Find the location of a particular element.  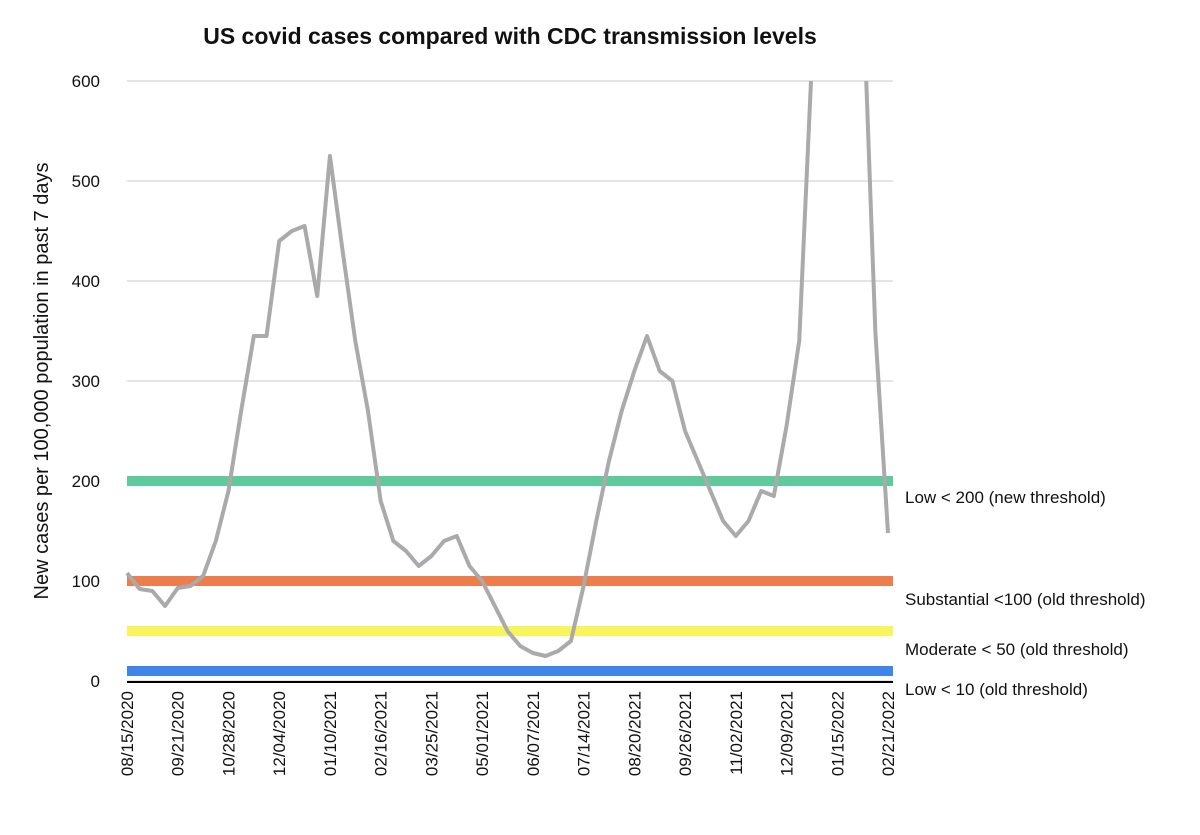

x-tick-label: 08/20/2021 is located at coordinates (634, 733).